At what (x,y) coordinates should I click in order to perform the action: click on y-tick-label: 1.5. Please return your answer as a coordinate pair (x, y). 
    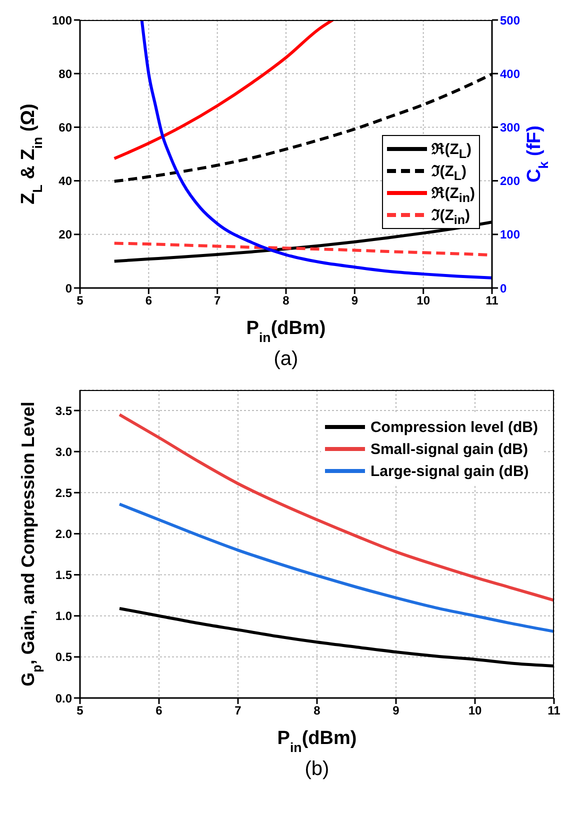
    Looking at the image, I should click on (63, 575).